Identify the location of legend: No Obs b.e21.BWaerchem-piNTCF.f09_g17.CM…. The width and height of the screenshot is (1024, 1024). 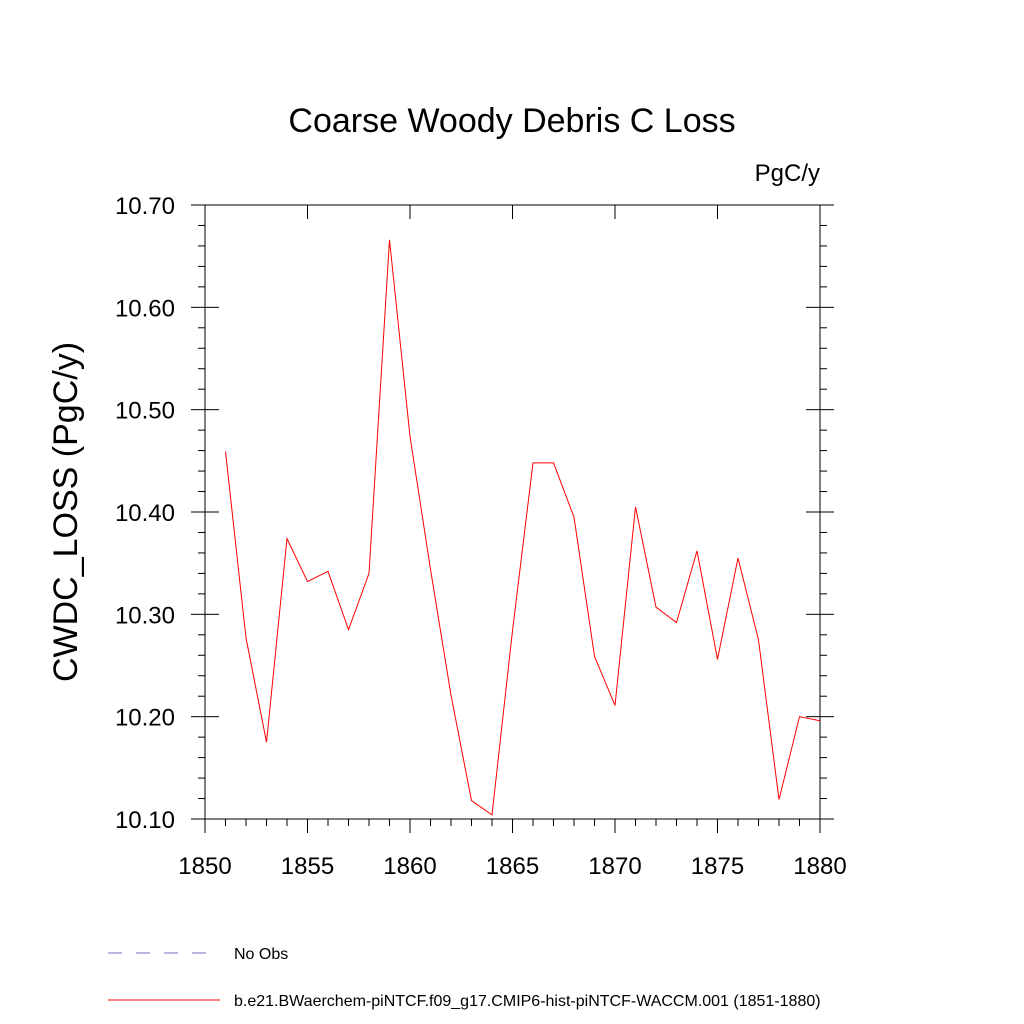
(464, 978).